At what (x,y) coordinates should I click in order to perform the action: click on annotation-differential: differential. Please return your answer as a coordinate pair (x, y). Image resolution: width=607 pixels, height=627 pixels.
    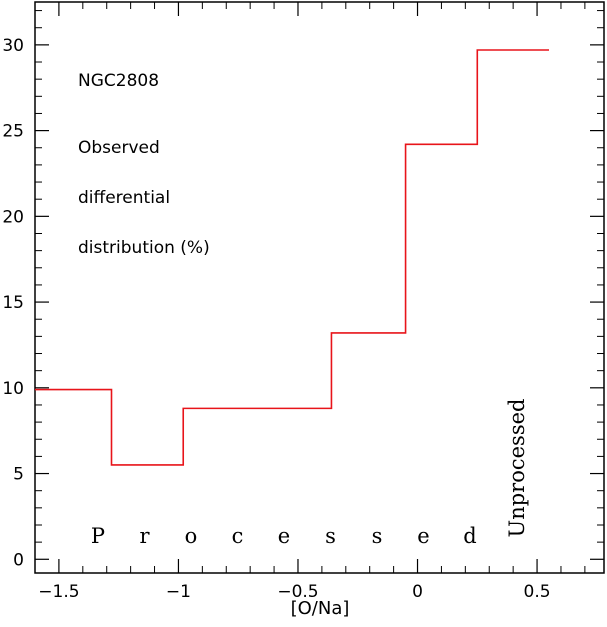
    Looking at the image, I should click on (124, 198).